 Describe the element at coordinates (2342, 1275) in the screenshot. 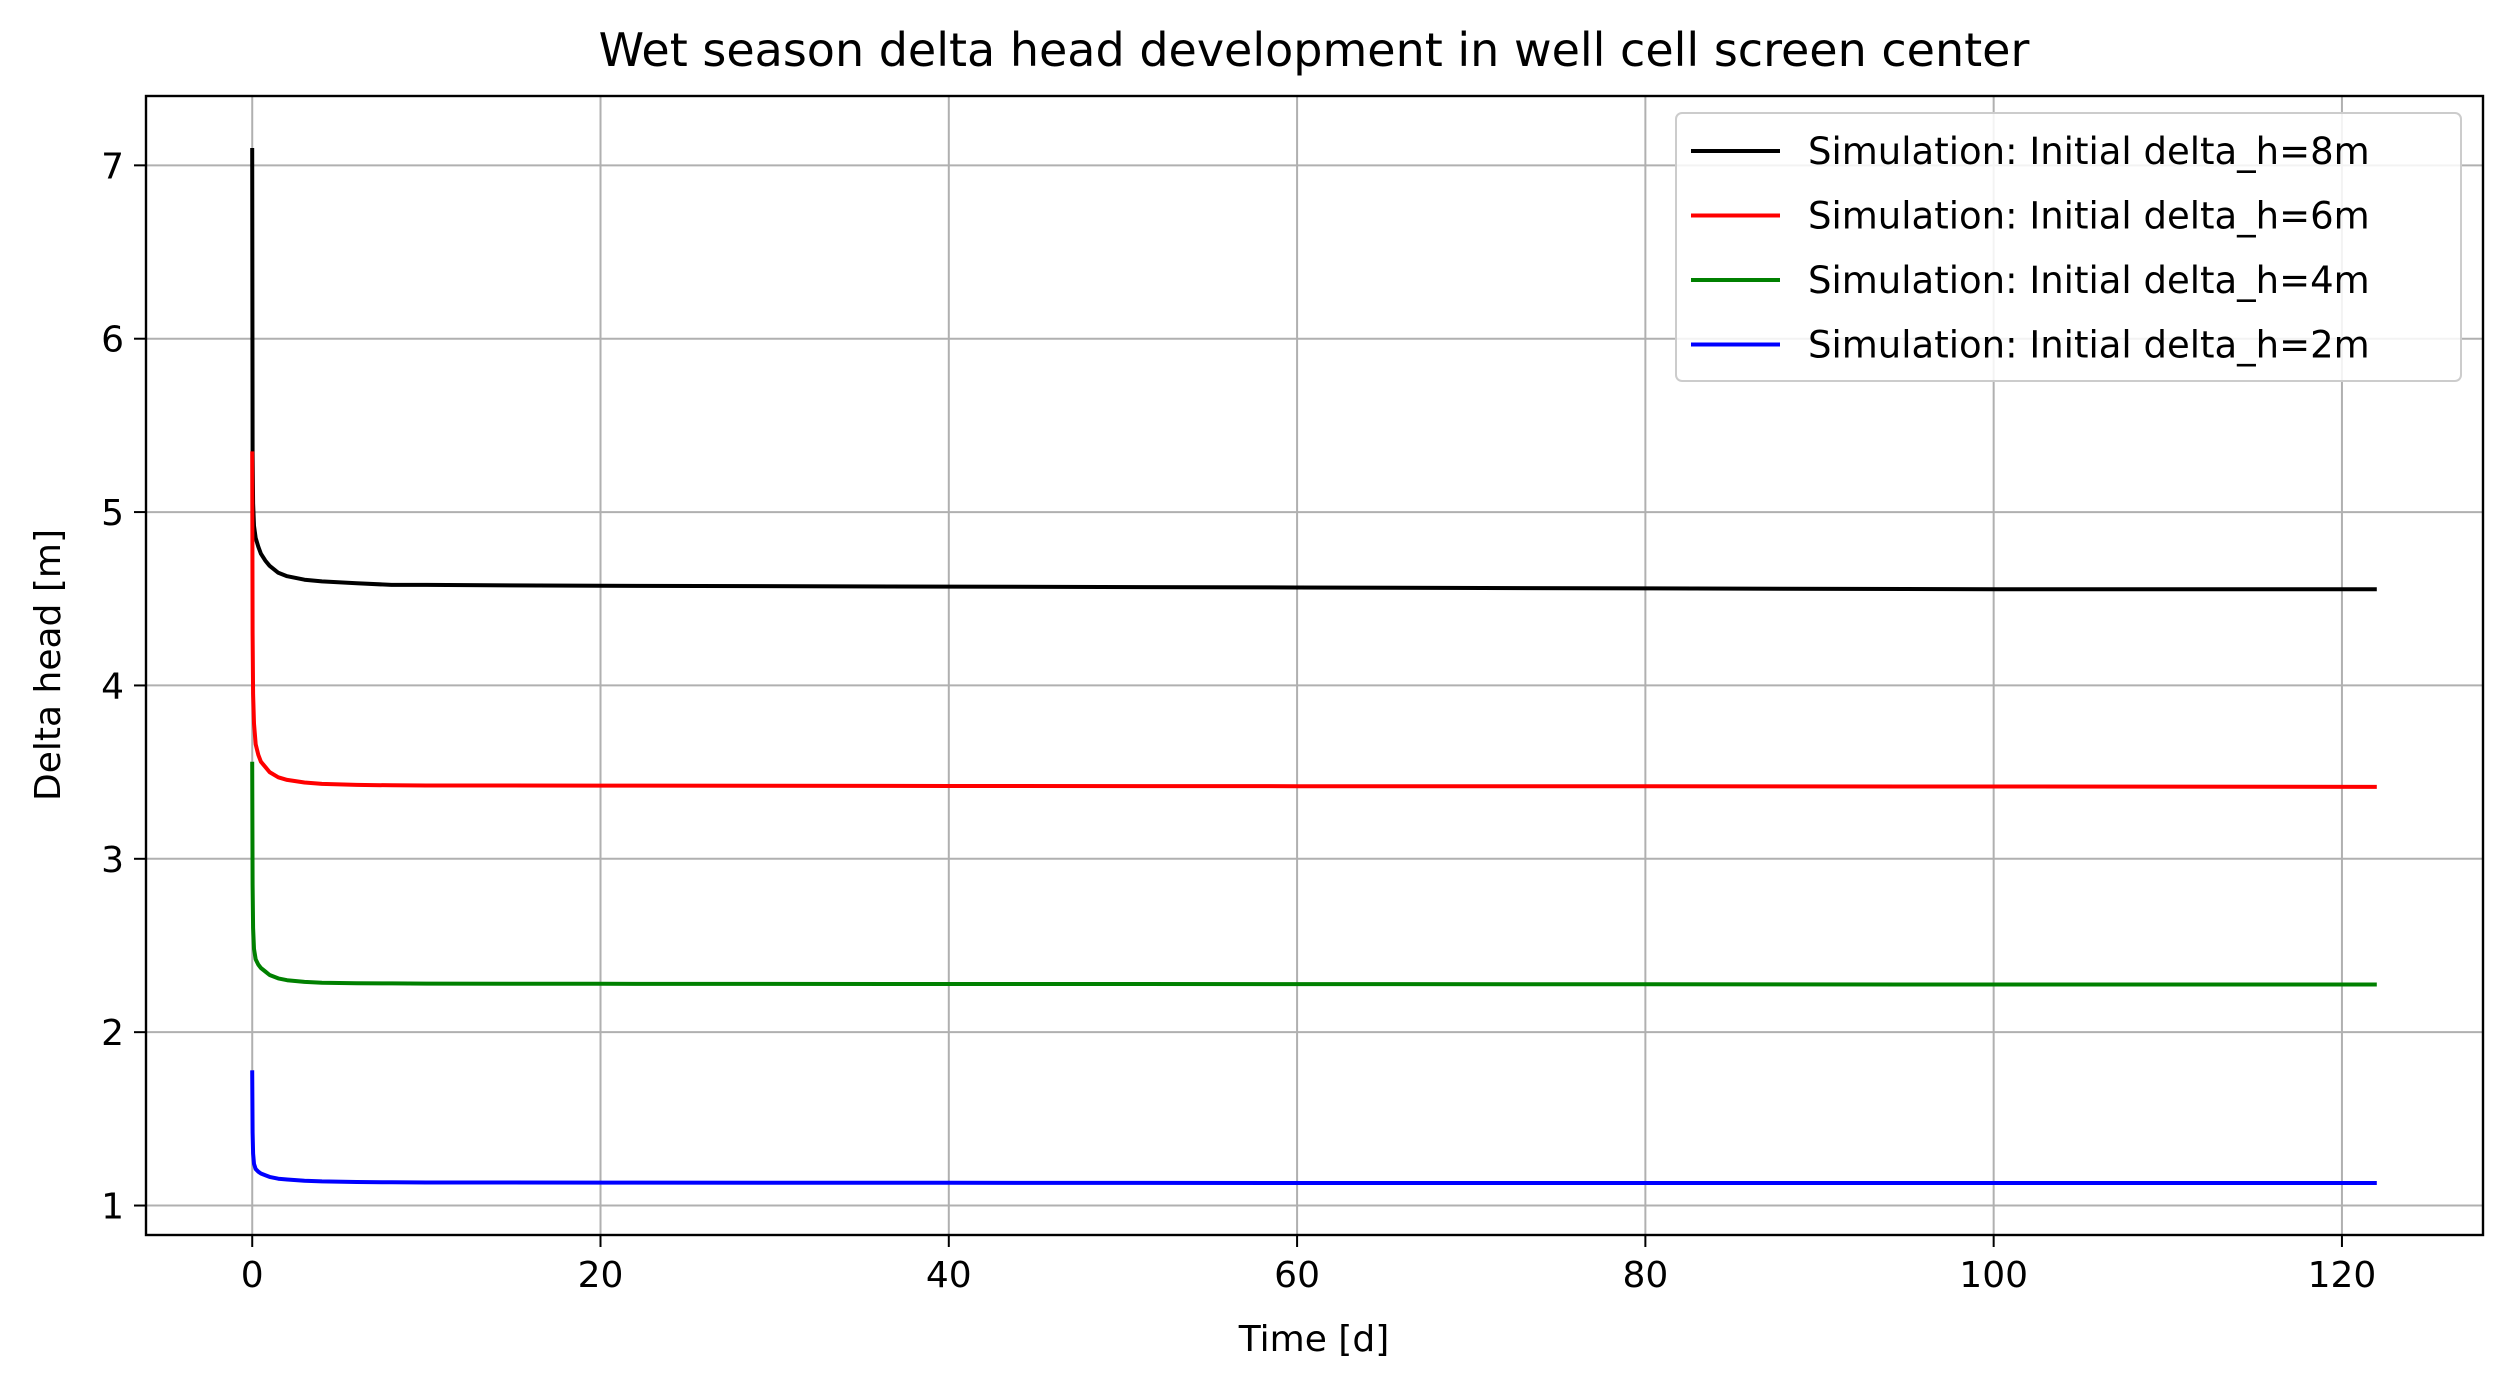

I see `x-tick-label: 120` at that location.